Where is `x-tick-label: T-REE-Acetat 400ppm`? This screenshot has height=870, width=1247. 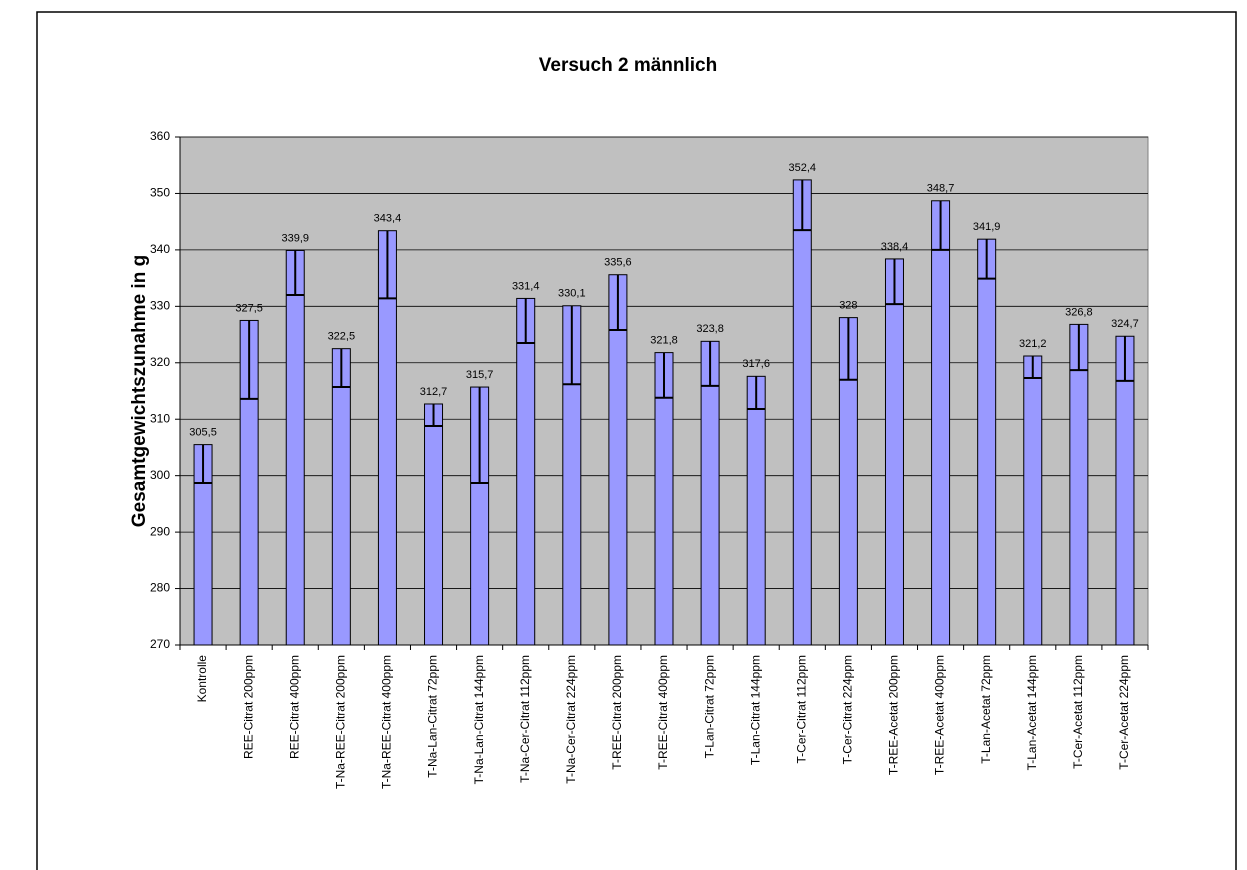 x-tick-label: T-REE-Acetat 400ppm is located at coordinates (940, 715).